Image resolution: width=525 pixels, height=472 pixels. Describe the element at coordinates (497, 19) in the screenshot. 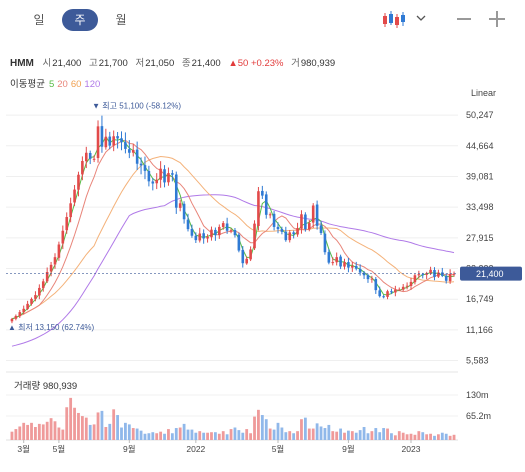

I see `zoom-in-button` at that location.